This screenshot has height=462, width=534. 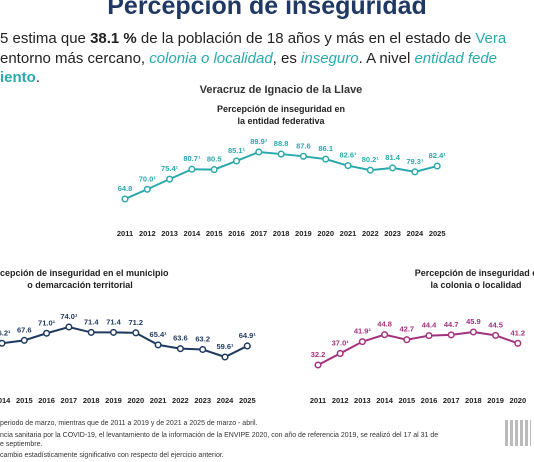 I want to click on x-tick-label: 2012, so click(x=340, y=400).